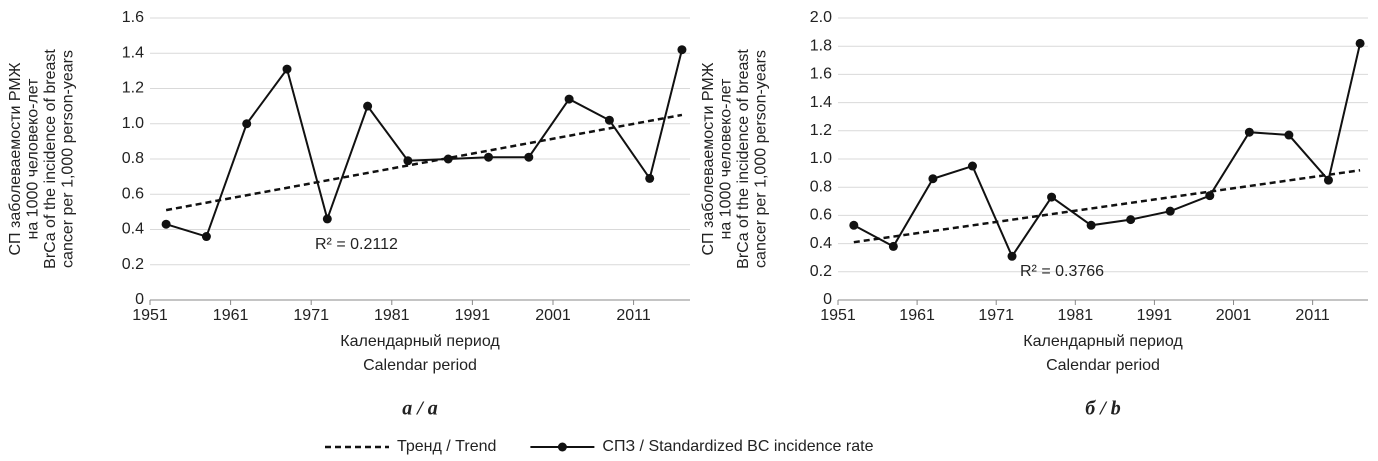  What do you see at coordinates (446, 446) in the screenshot?
I see `legend-label: Тренд / Trend` at bounding box center [446, 446].